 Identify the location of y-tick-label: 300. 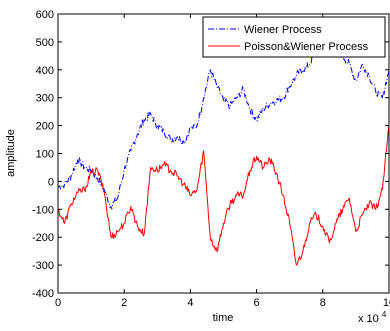
(45, 99).